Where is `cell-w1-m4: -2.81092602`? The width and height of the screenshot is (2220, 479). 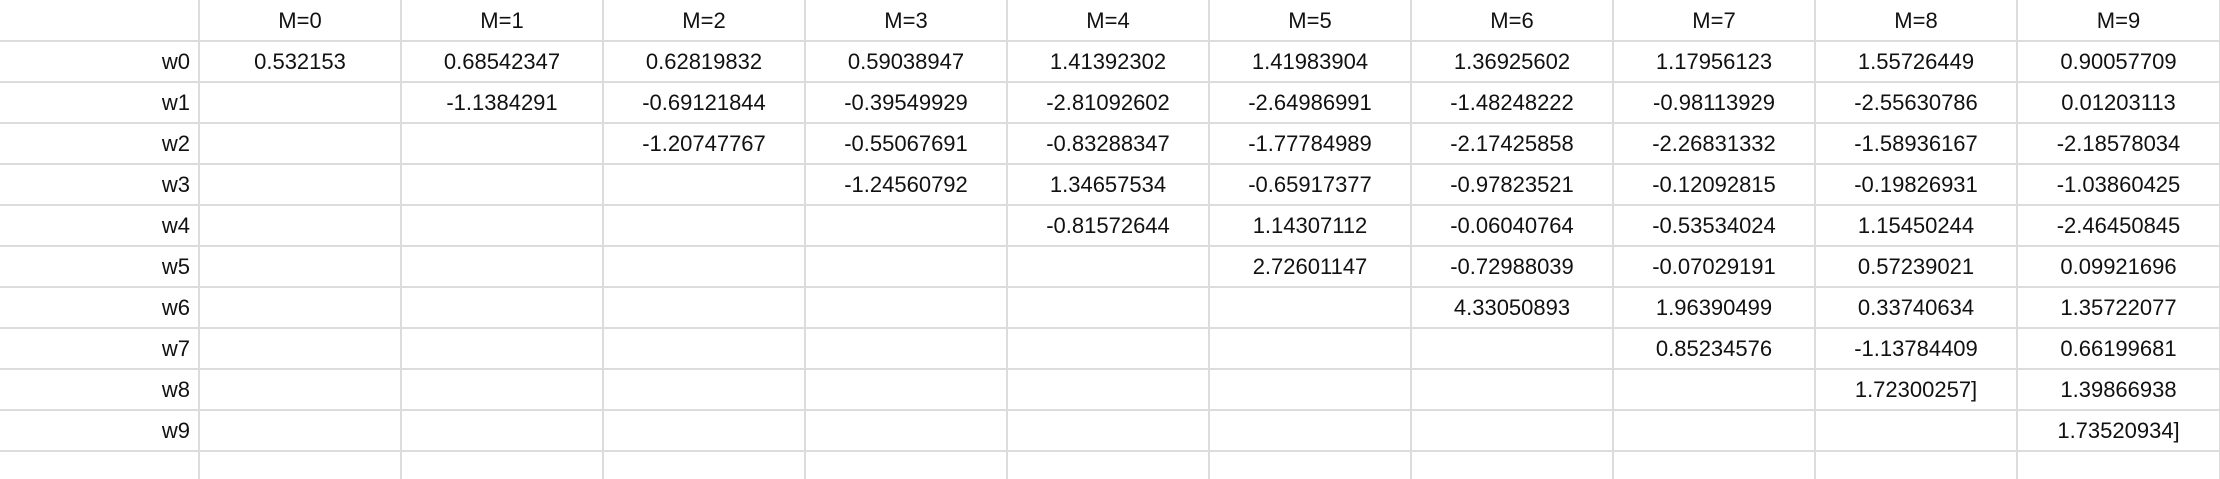
cell-w1-m4: -2.81092602 is located at coordinates (1108, 103).